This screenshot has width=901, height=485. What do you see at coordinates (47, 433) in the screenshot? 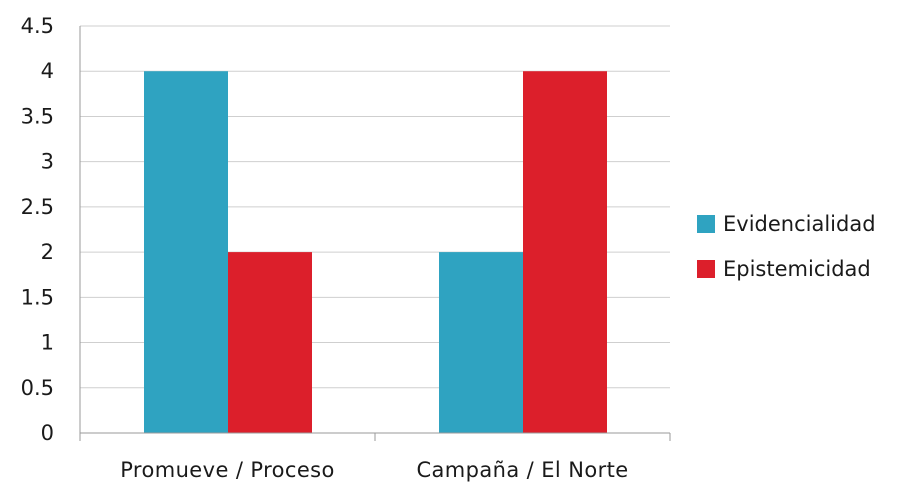
I see `y-tick-label: 0` at bounding box center [47, 433].